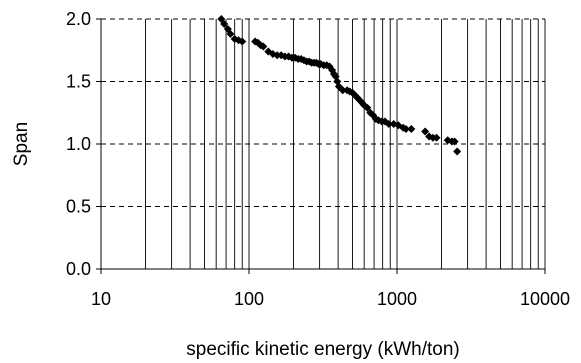  I want to click on x-tick-label: 1000, so click(397, 299).